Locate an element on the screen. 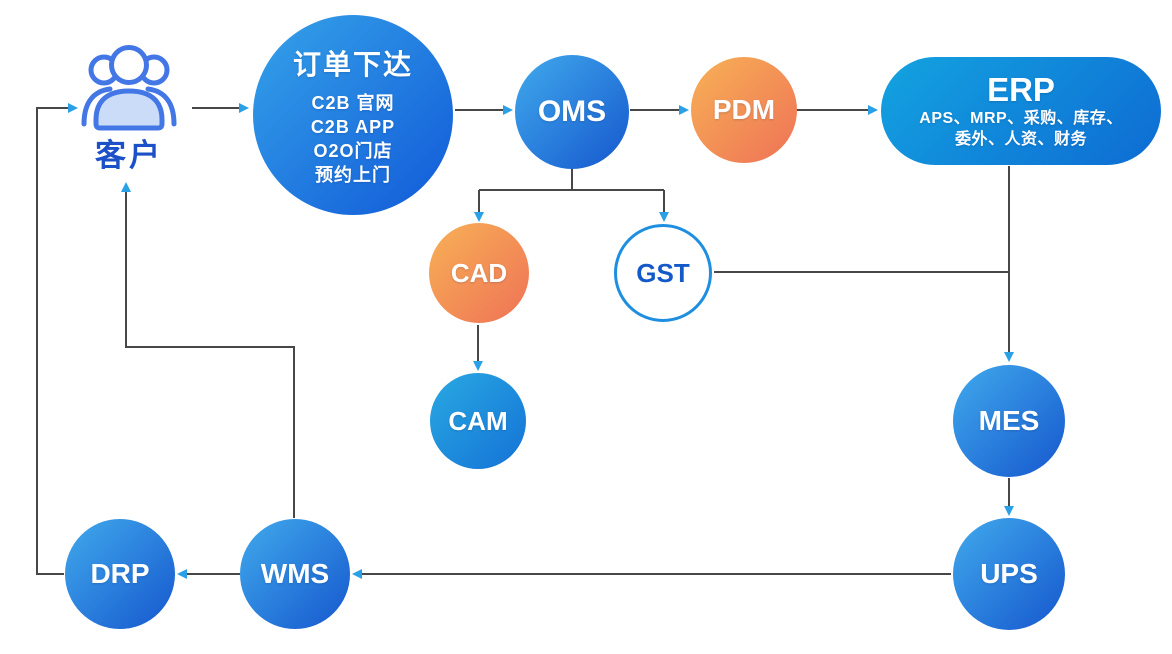 The width and height of the screenshot is (1172, 654). connector-drp-to-customer is located at coordinates (53, 341).